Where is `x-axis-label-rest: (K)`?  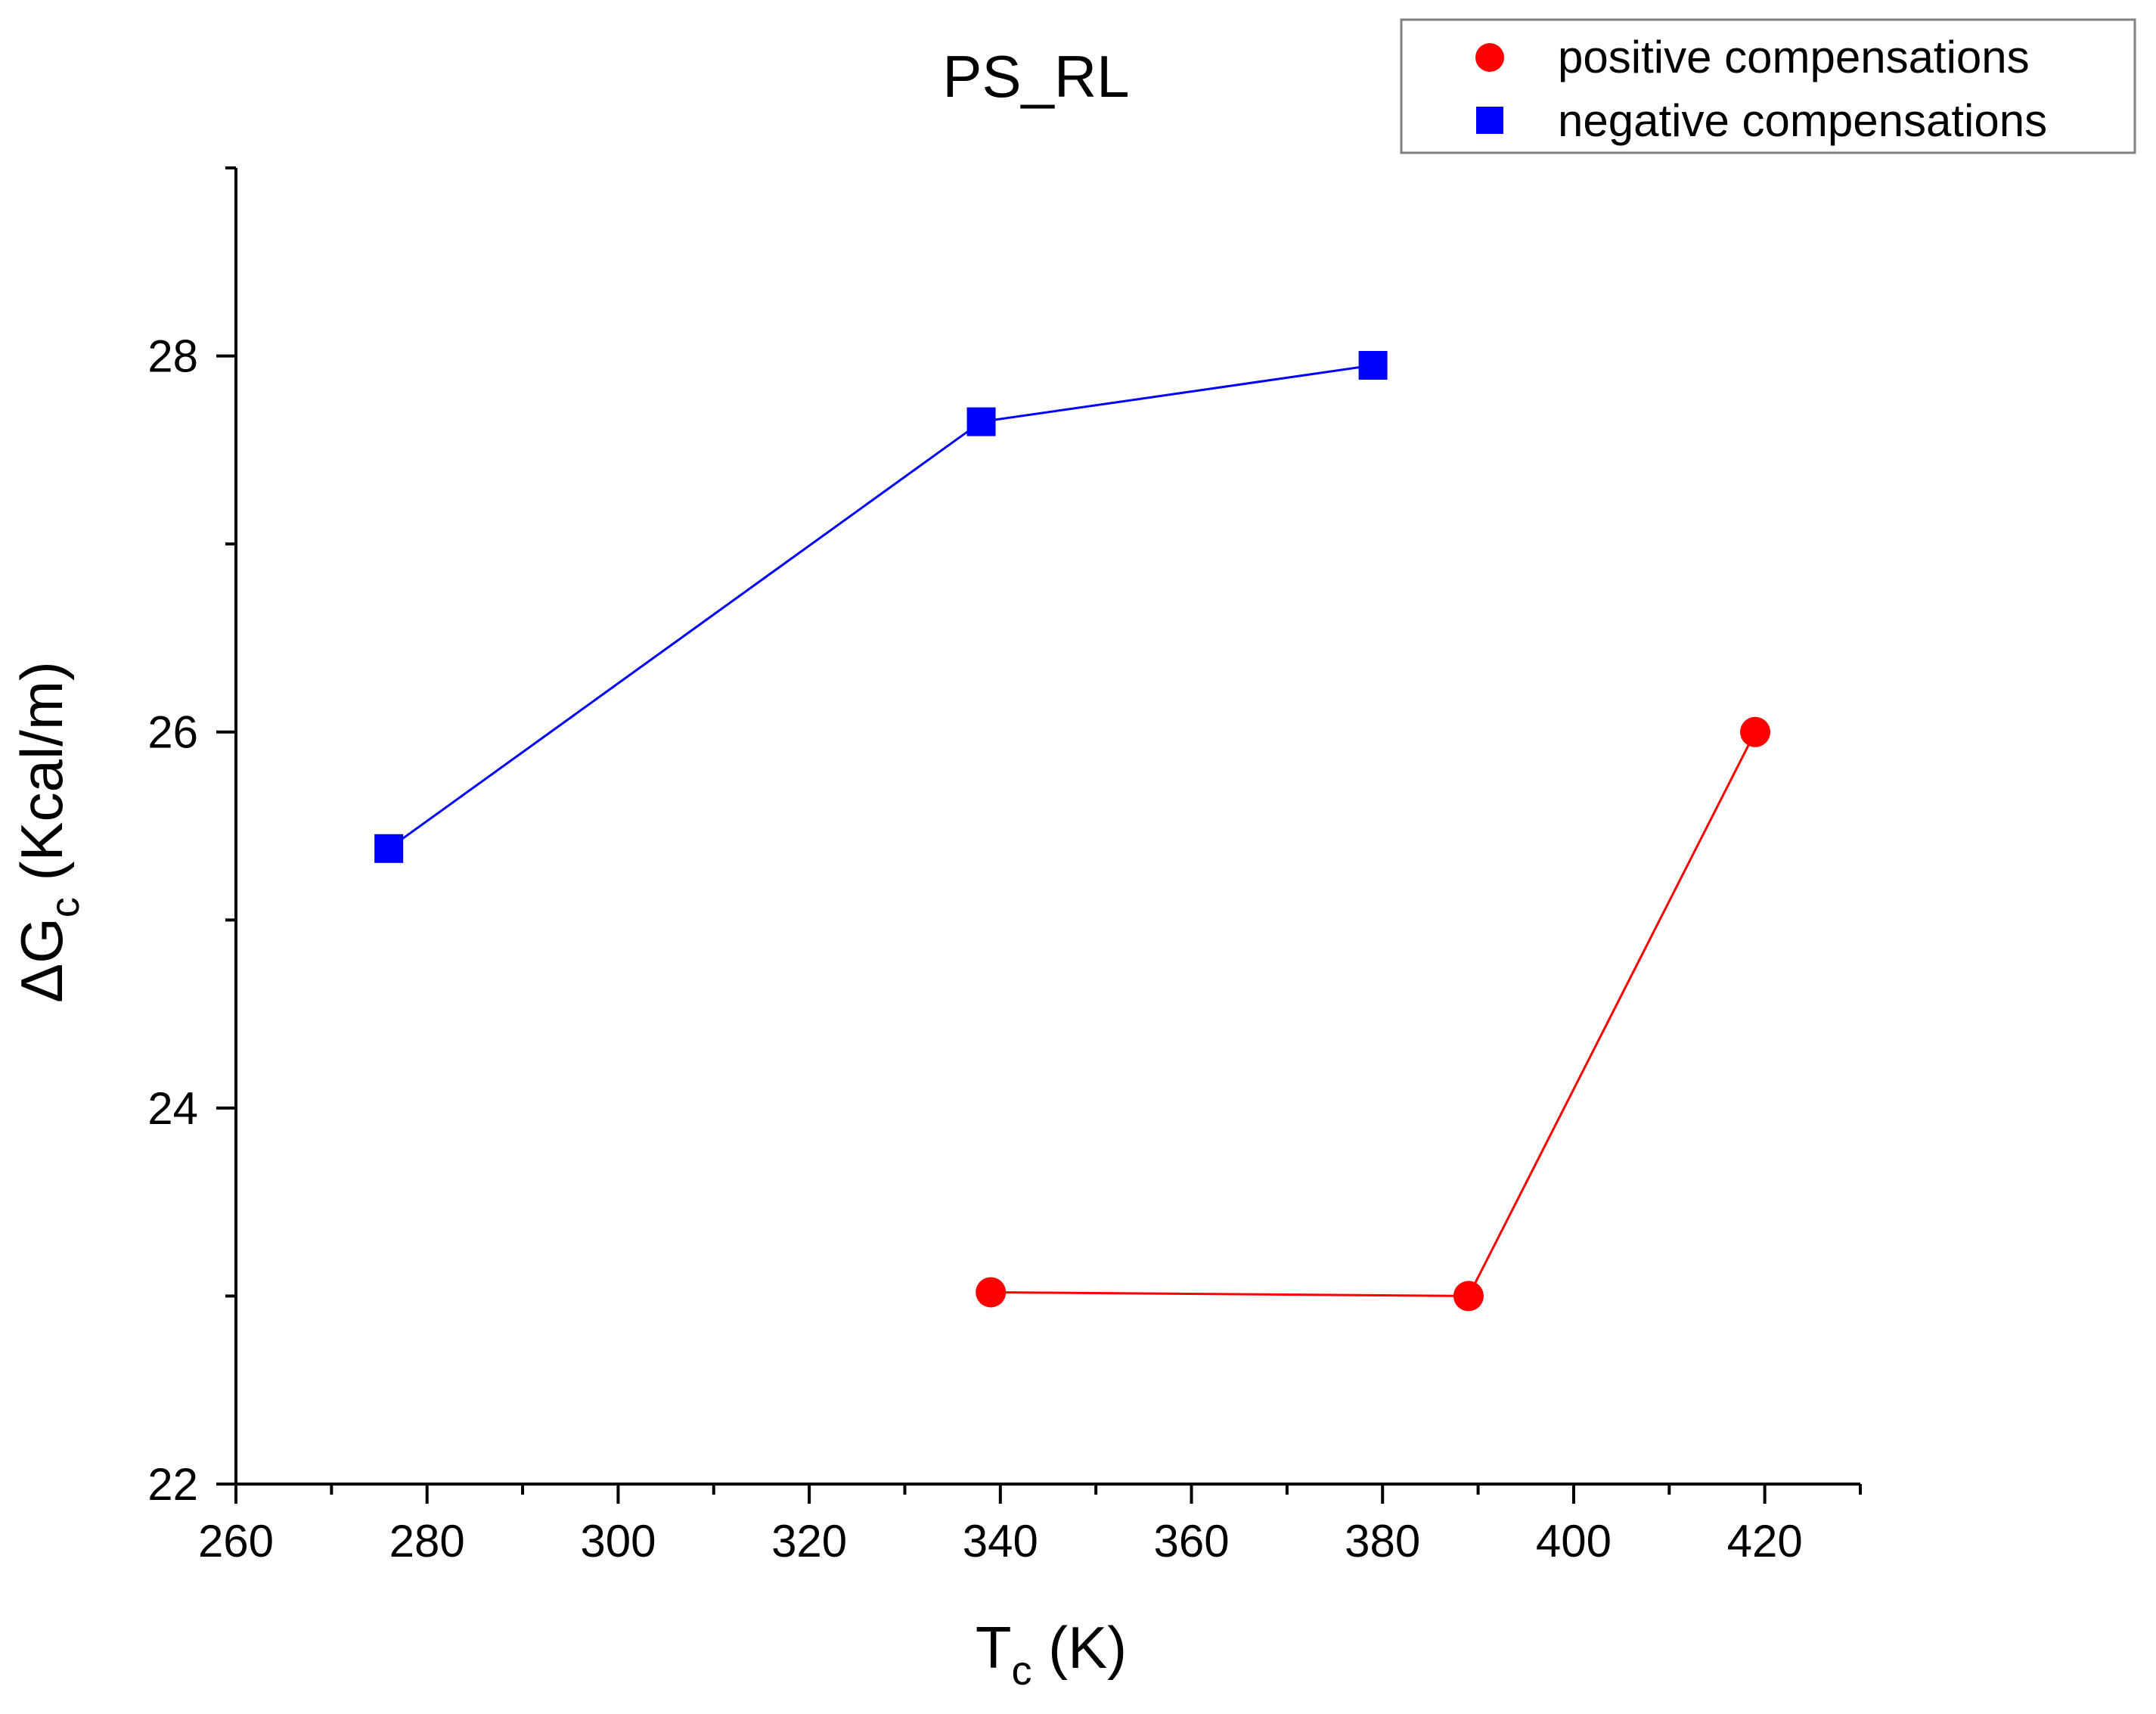
x-axis-label-rest: (K) is located at coordinates (1080, 1647).